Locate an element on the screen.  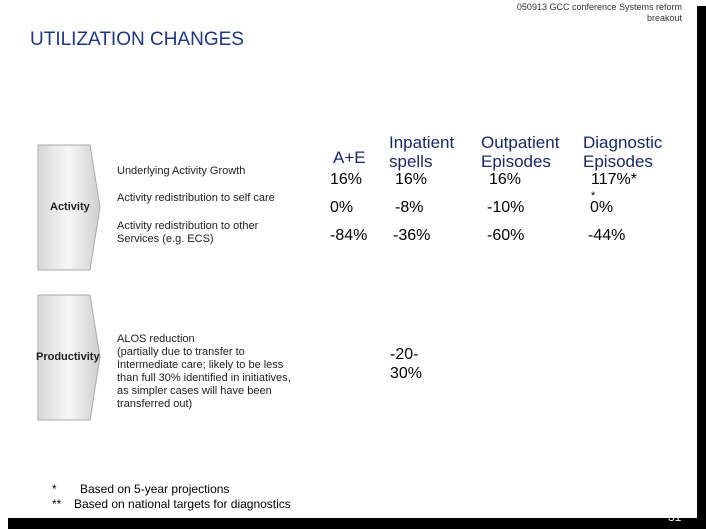
row-label: than full 30% identified in initiatives, is located at coordinates (204, 378).